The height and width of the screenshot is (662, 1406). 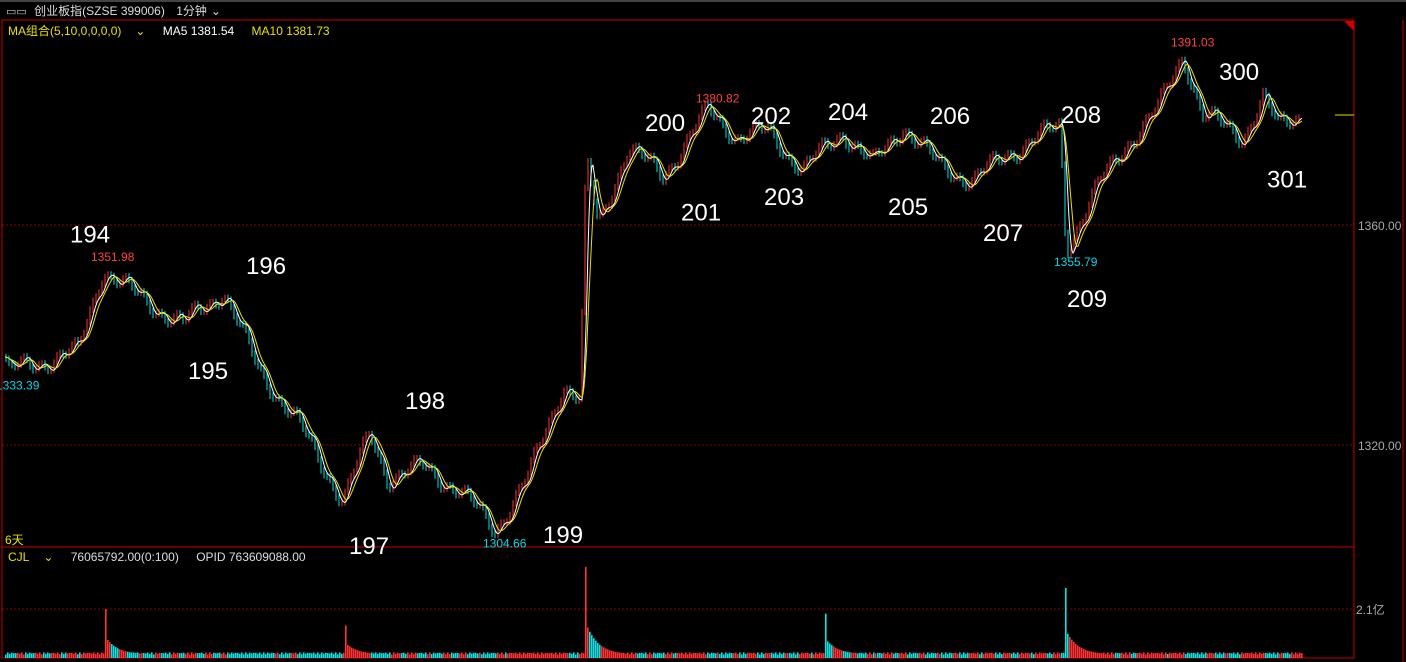 What do you see at coordinates (16, 12) in the screenshot?
I see `link-icon: ▭▭` at bounding box center [16, 12].